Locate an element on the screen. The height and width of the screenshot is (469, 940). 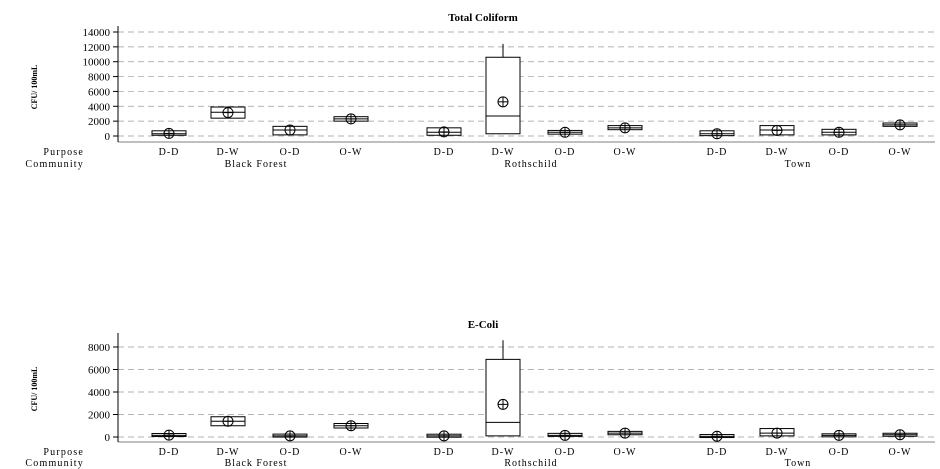
y-axis-ticks: 0 2000 4000 6000 8000 10000 12000 14000 is located at coordinates (100, 85).